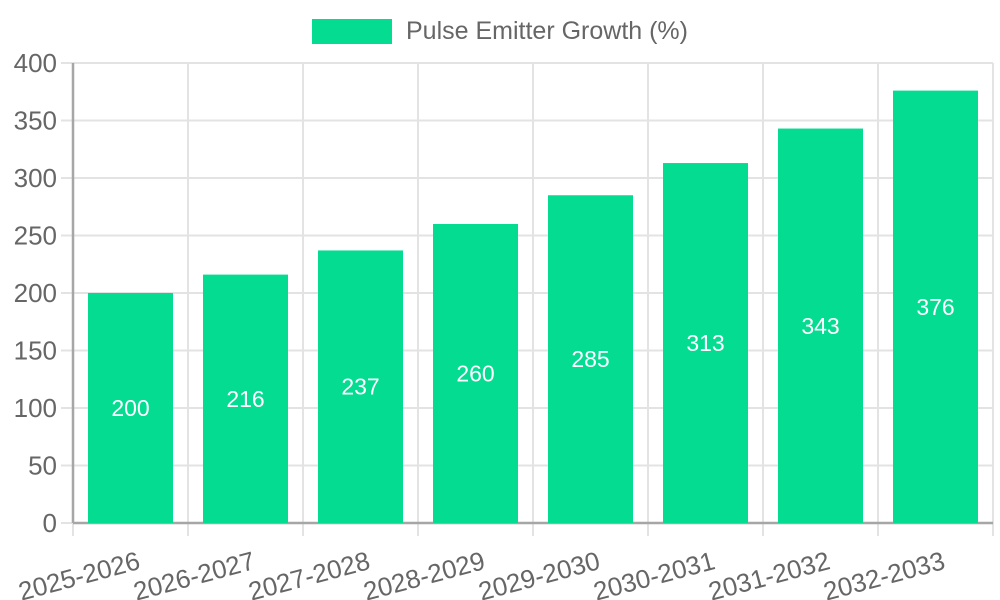  I want to click on bar-value-label: 313, so click(705, 343).